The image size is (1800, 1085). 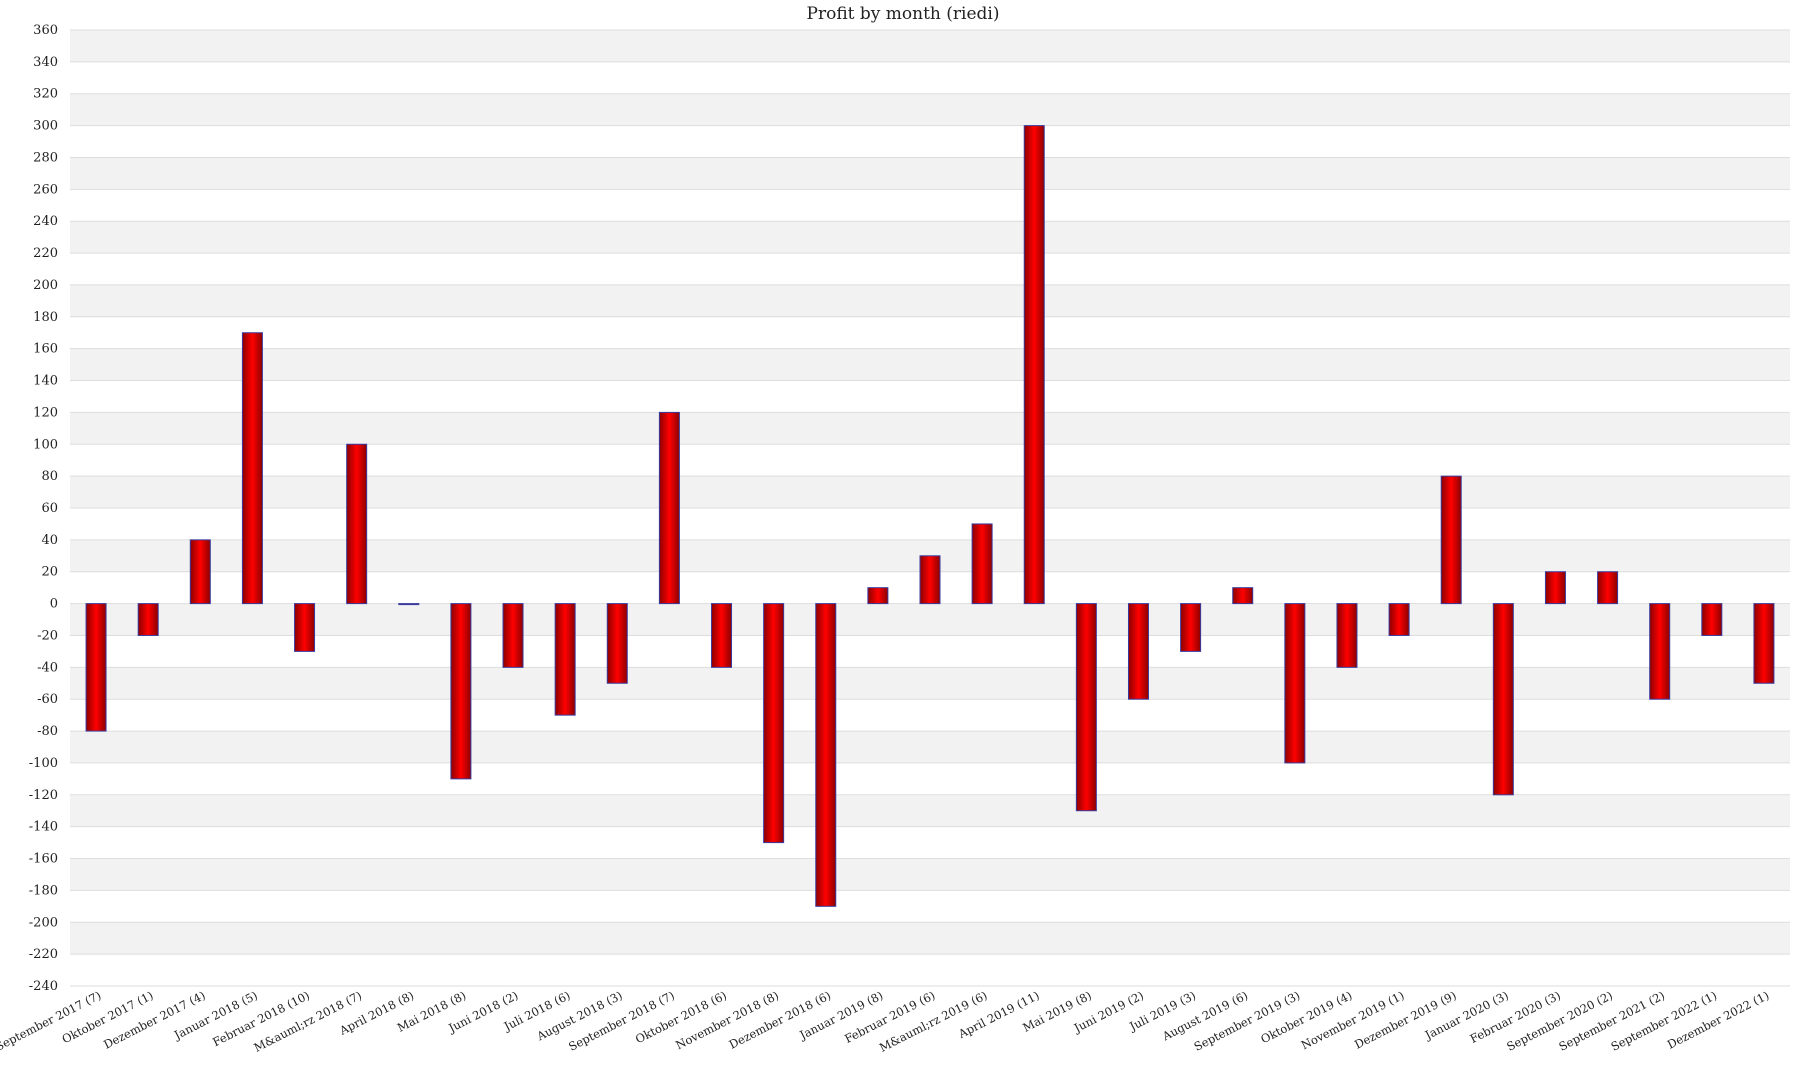 What do you see at coordinates (47, 667) in the screenshot?
I see `y-tick-label: -40` at bounding box center [47, 667].